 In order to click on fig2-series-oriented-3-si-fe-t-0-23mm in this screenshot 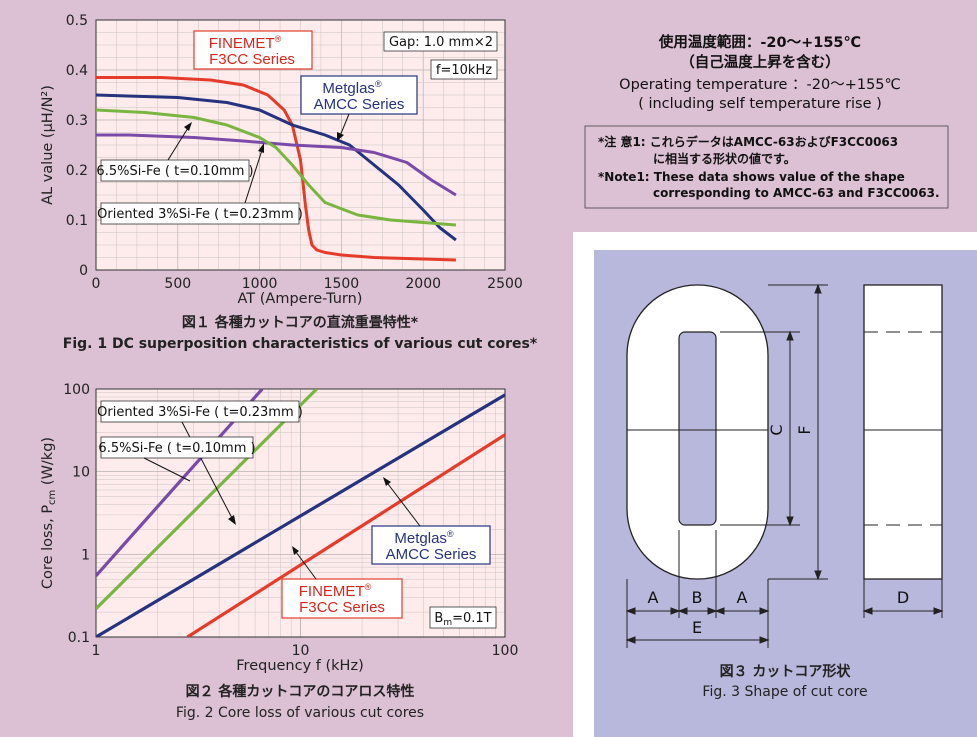, I will do `click(207, 499)`.